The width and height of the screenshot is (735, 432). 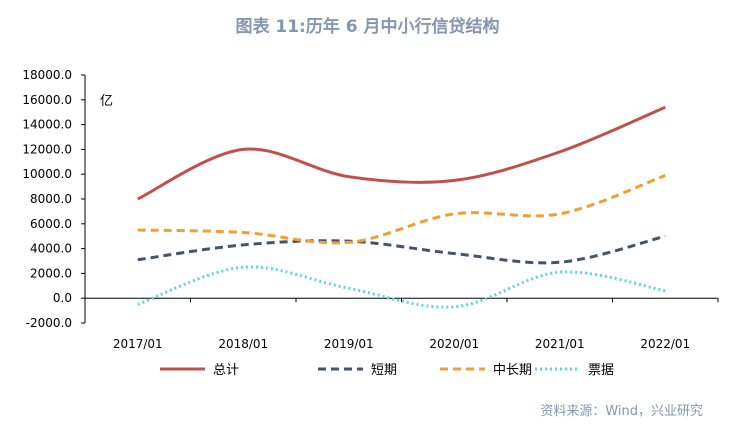 I want to click on source-note: 资料来源：Wind，兴业研究, so click(x=621, y=411).